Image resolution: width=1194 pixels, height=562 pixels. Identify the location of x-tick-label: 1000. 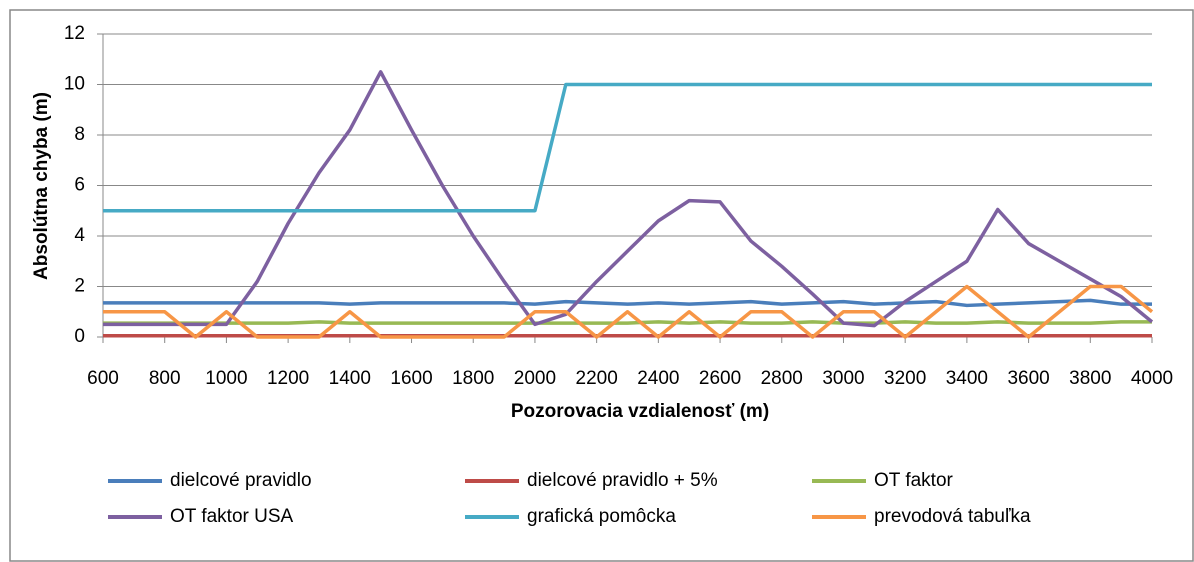
(226, 378).